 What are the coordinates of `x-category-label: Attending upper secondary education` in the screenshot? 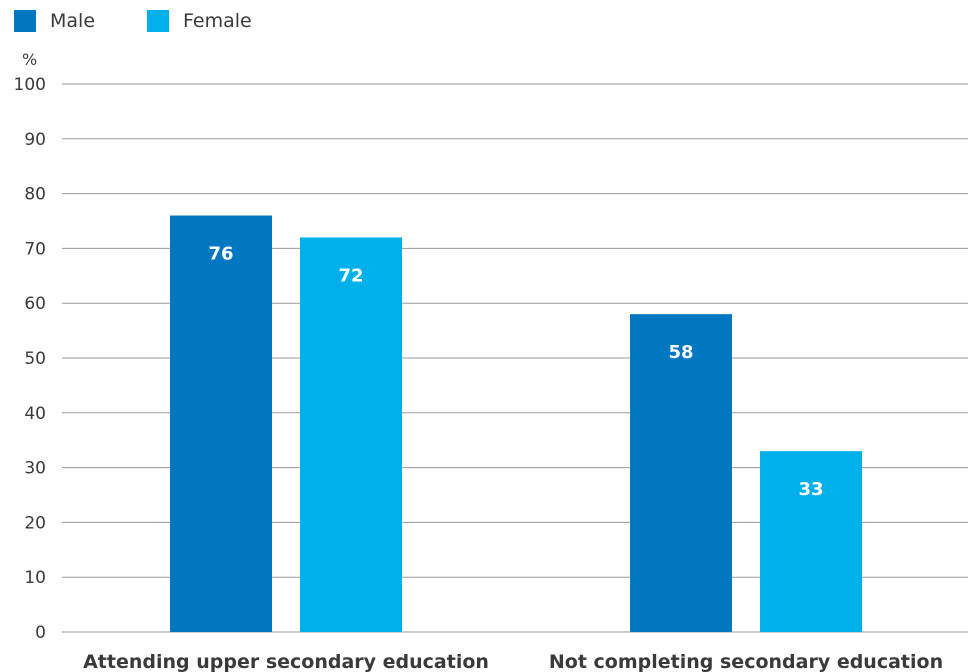 It's located at (286, 661).